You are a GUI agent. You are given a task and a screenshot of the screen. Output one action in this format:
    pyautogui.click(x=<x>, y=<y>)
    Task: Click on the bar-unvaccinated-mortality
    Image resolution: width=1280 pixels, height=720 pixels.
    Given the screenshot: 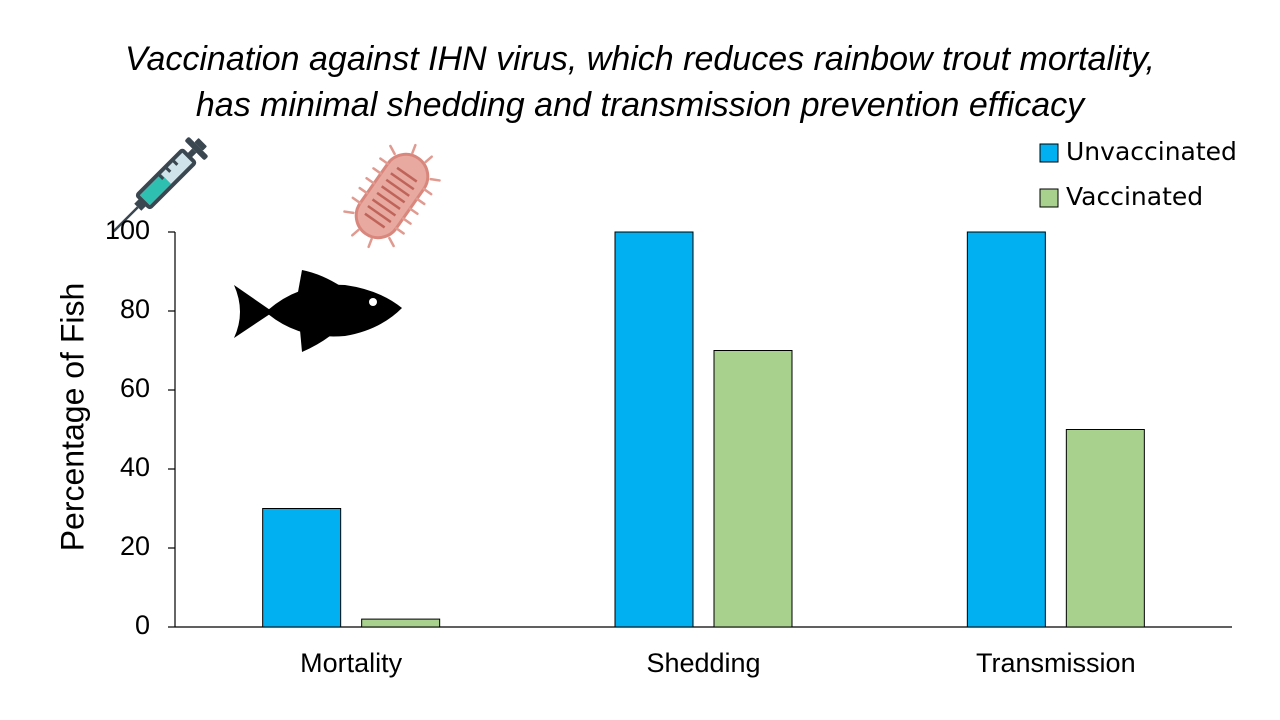 What is the action you would take?
    pyautogui.click(x=302, y=568)
    